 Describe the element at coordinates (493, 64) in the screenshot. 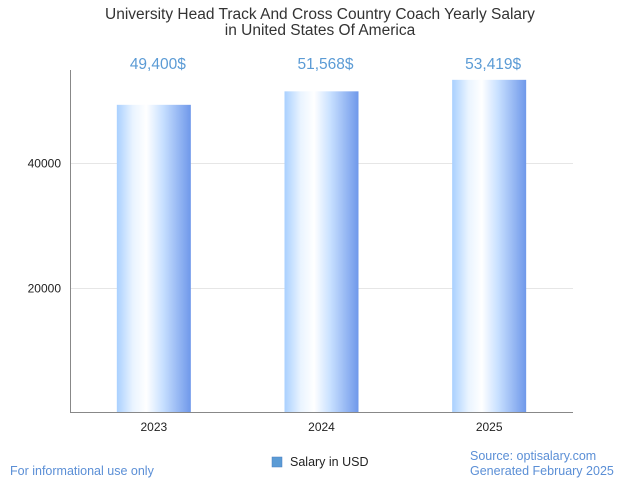

I see `data-label-2025: 53,419$` at that location.